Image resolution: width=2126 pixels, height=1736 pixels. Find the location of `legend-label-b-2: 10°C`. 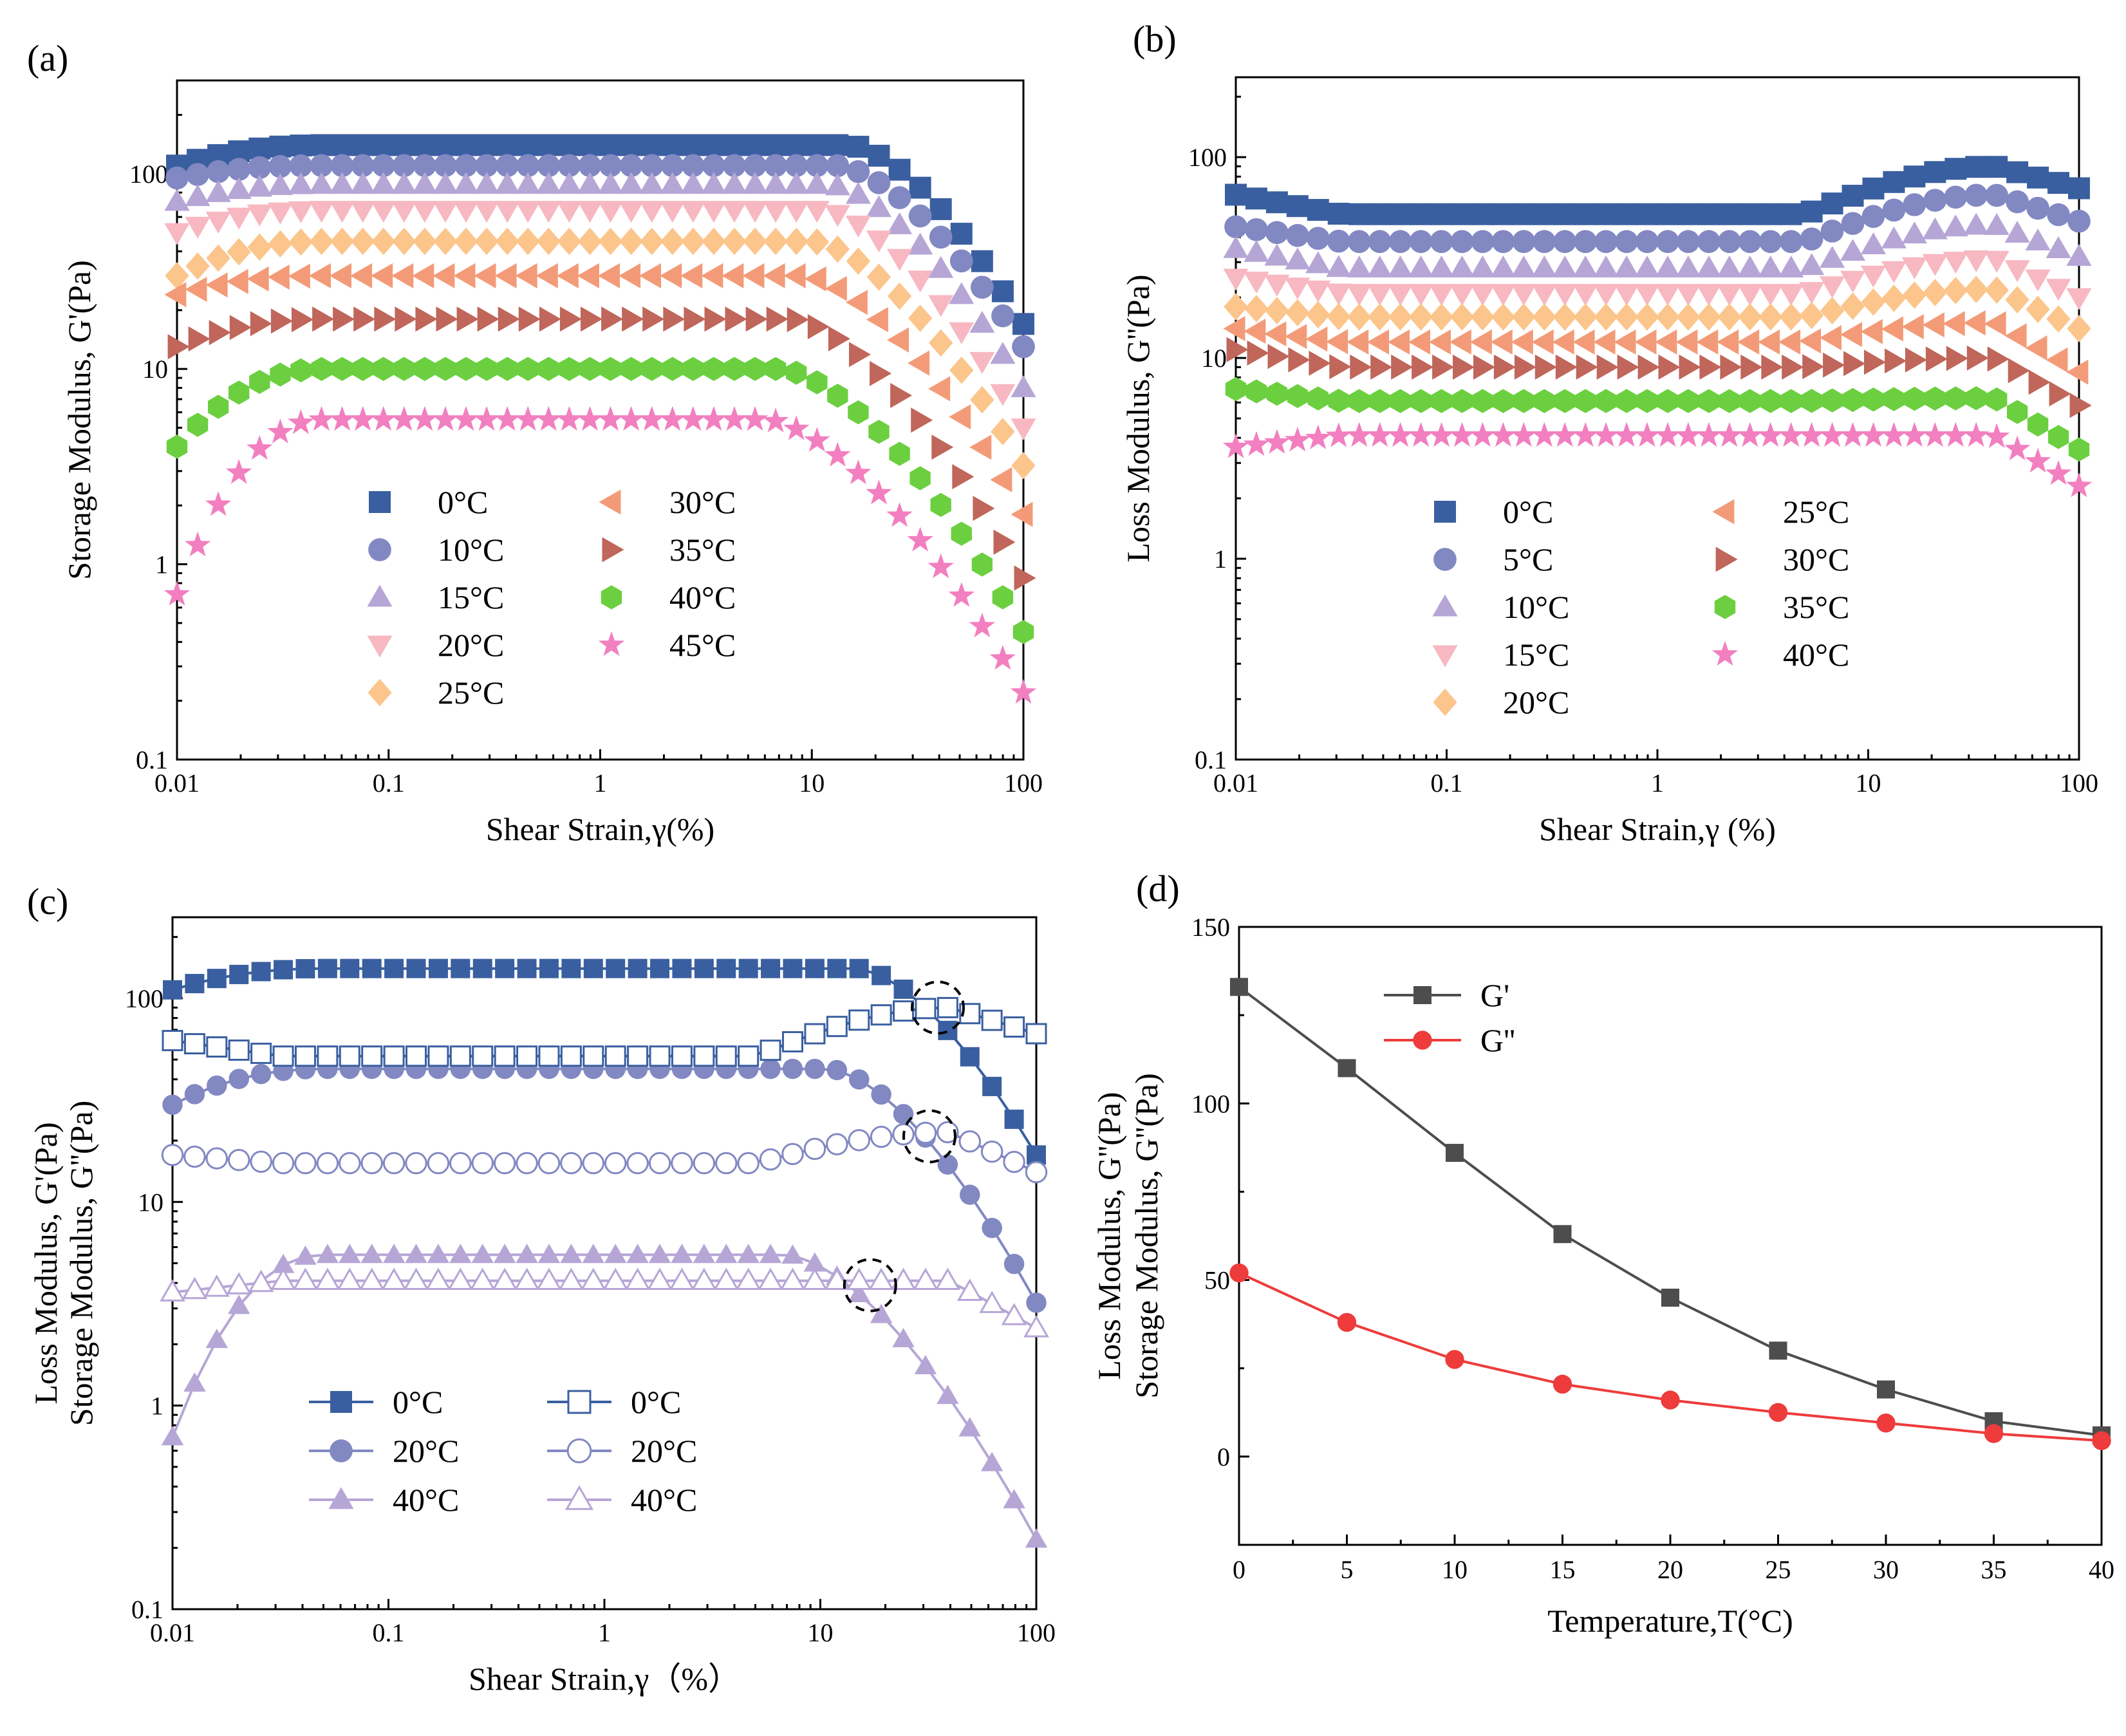

legend-label-b-2: 10°C is located at coordinates (1536, 607).